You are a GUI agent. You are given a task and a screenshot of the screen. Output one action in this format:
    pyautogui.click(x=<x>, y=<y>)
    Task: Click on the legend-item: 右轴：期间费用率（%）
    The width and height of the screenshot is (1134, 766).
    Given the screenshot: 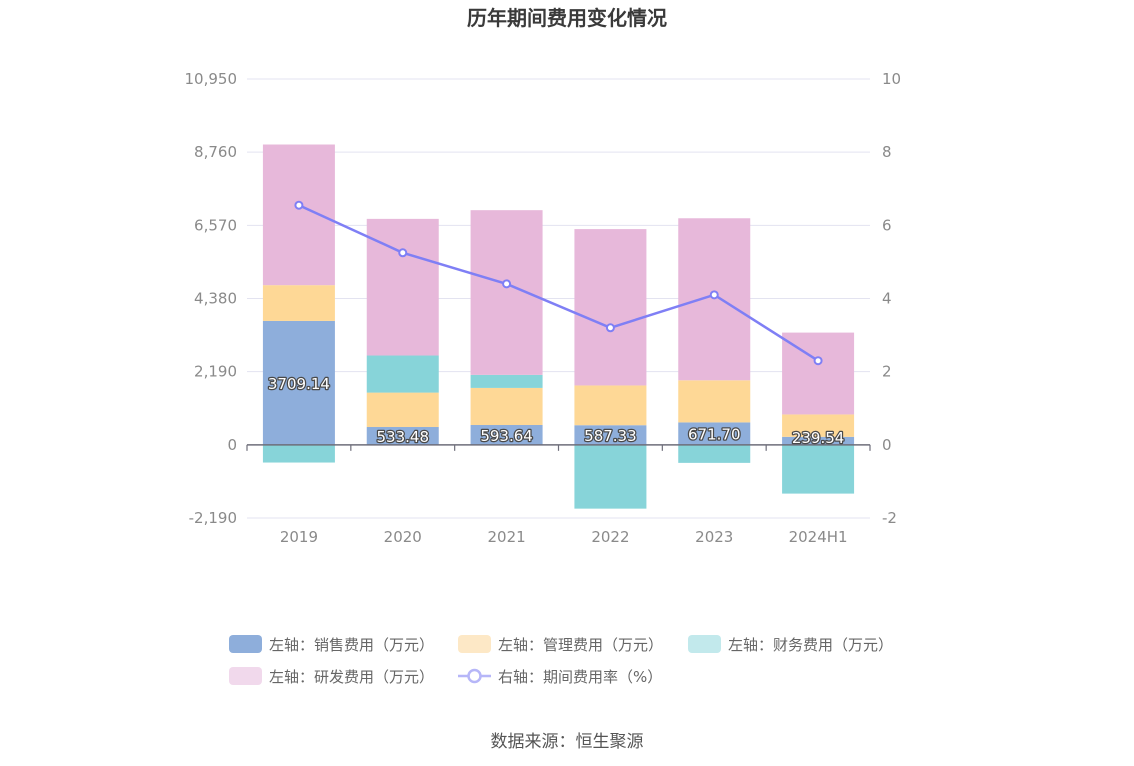 What is the action you would take?
    pyautogui.click(x=560, y=677)
    